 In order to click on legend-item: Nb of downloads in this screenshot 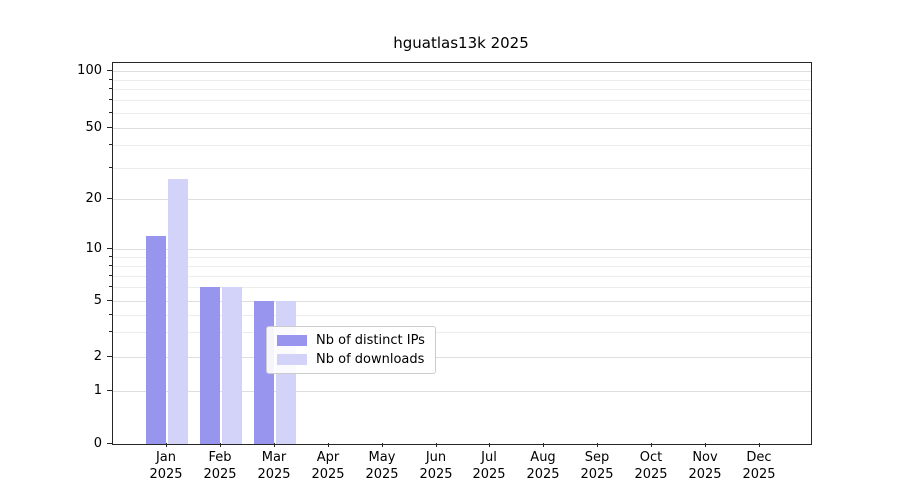, I will do `click(351, 359)`.